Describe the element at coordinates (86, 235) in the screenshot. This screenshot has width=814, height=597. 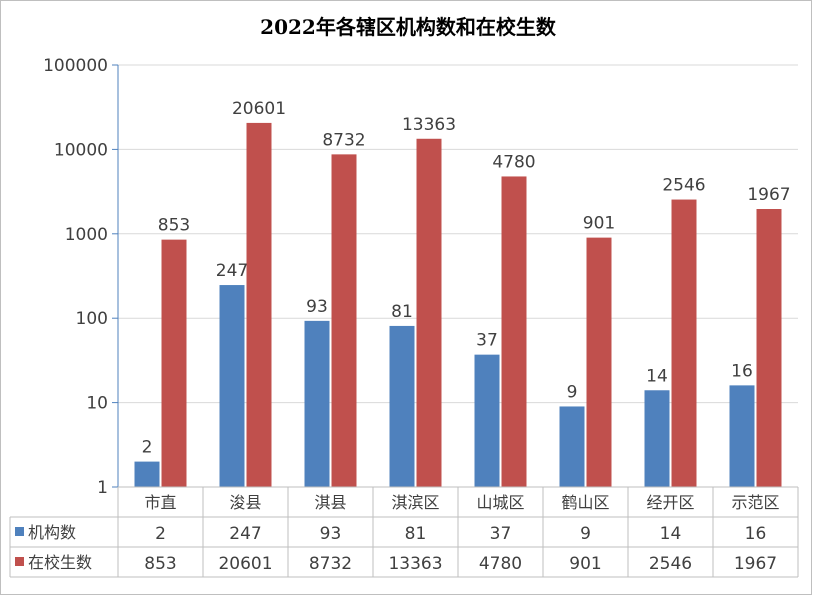
I see `y-tick-label: 1000` at that location.